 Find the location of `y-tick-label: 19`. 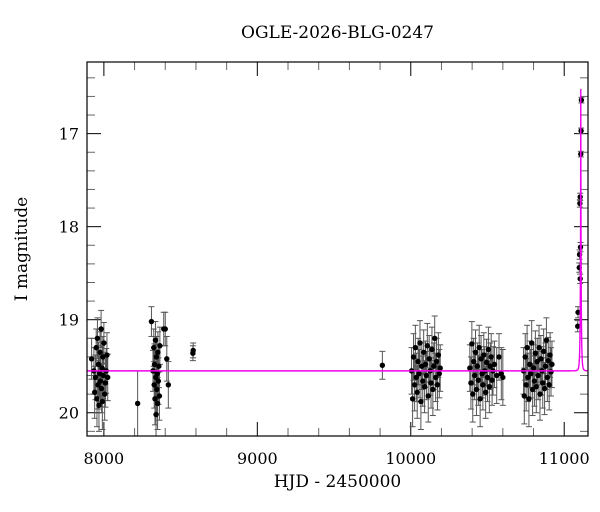

y-tick-label: 19 is located at coordinates (69, 320).